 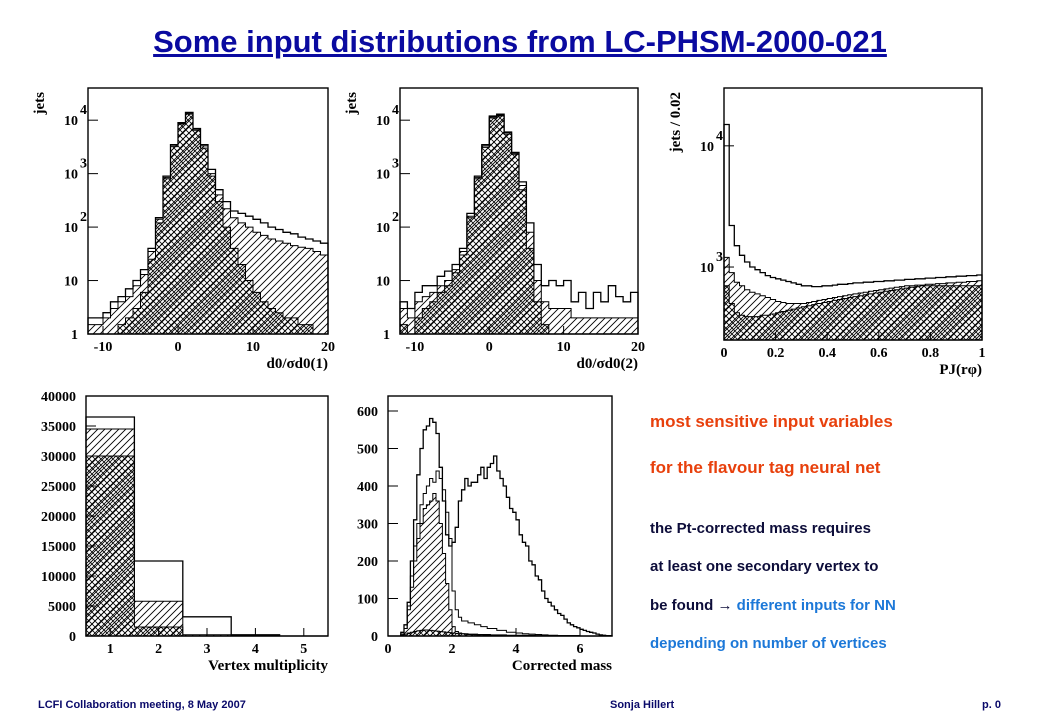 What do you see at coordinates (207, 649) in the screenshot?
I see `x-tick-label-2: 3` at bounding box center [207, 649].